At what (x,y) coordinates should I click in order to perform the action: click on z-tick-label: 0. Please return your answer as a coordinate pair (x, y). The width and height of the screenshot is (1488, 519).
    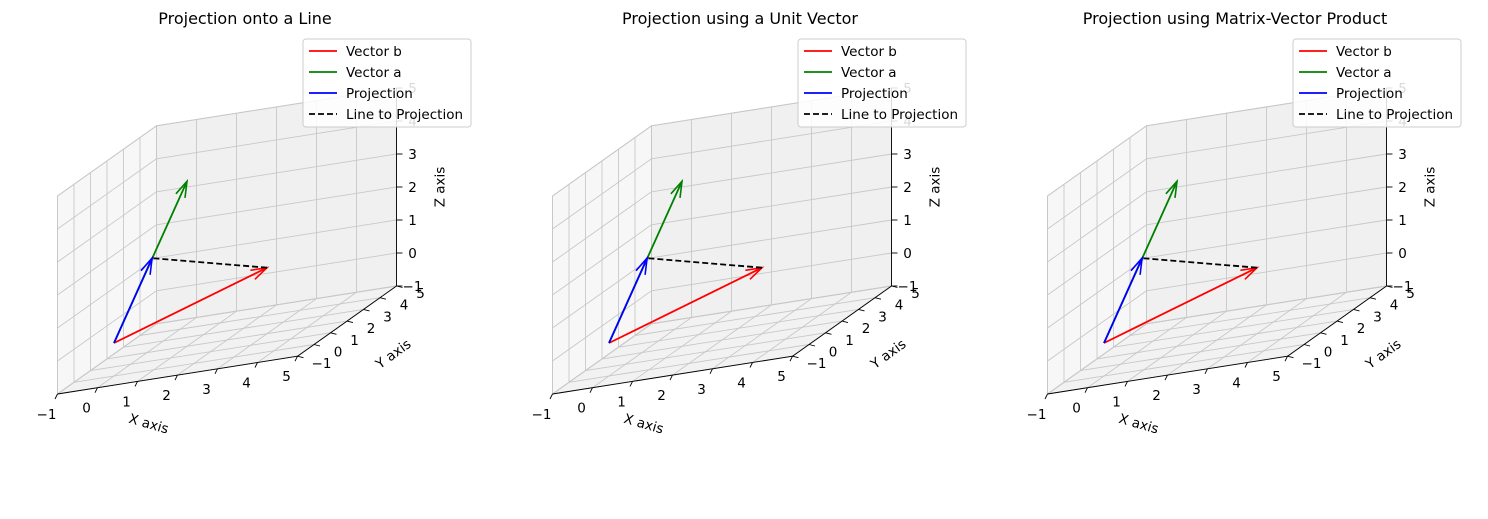
    Looking at the image, I should click on (907, 254).